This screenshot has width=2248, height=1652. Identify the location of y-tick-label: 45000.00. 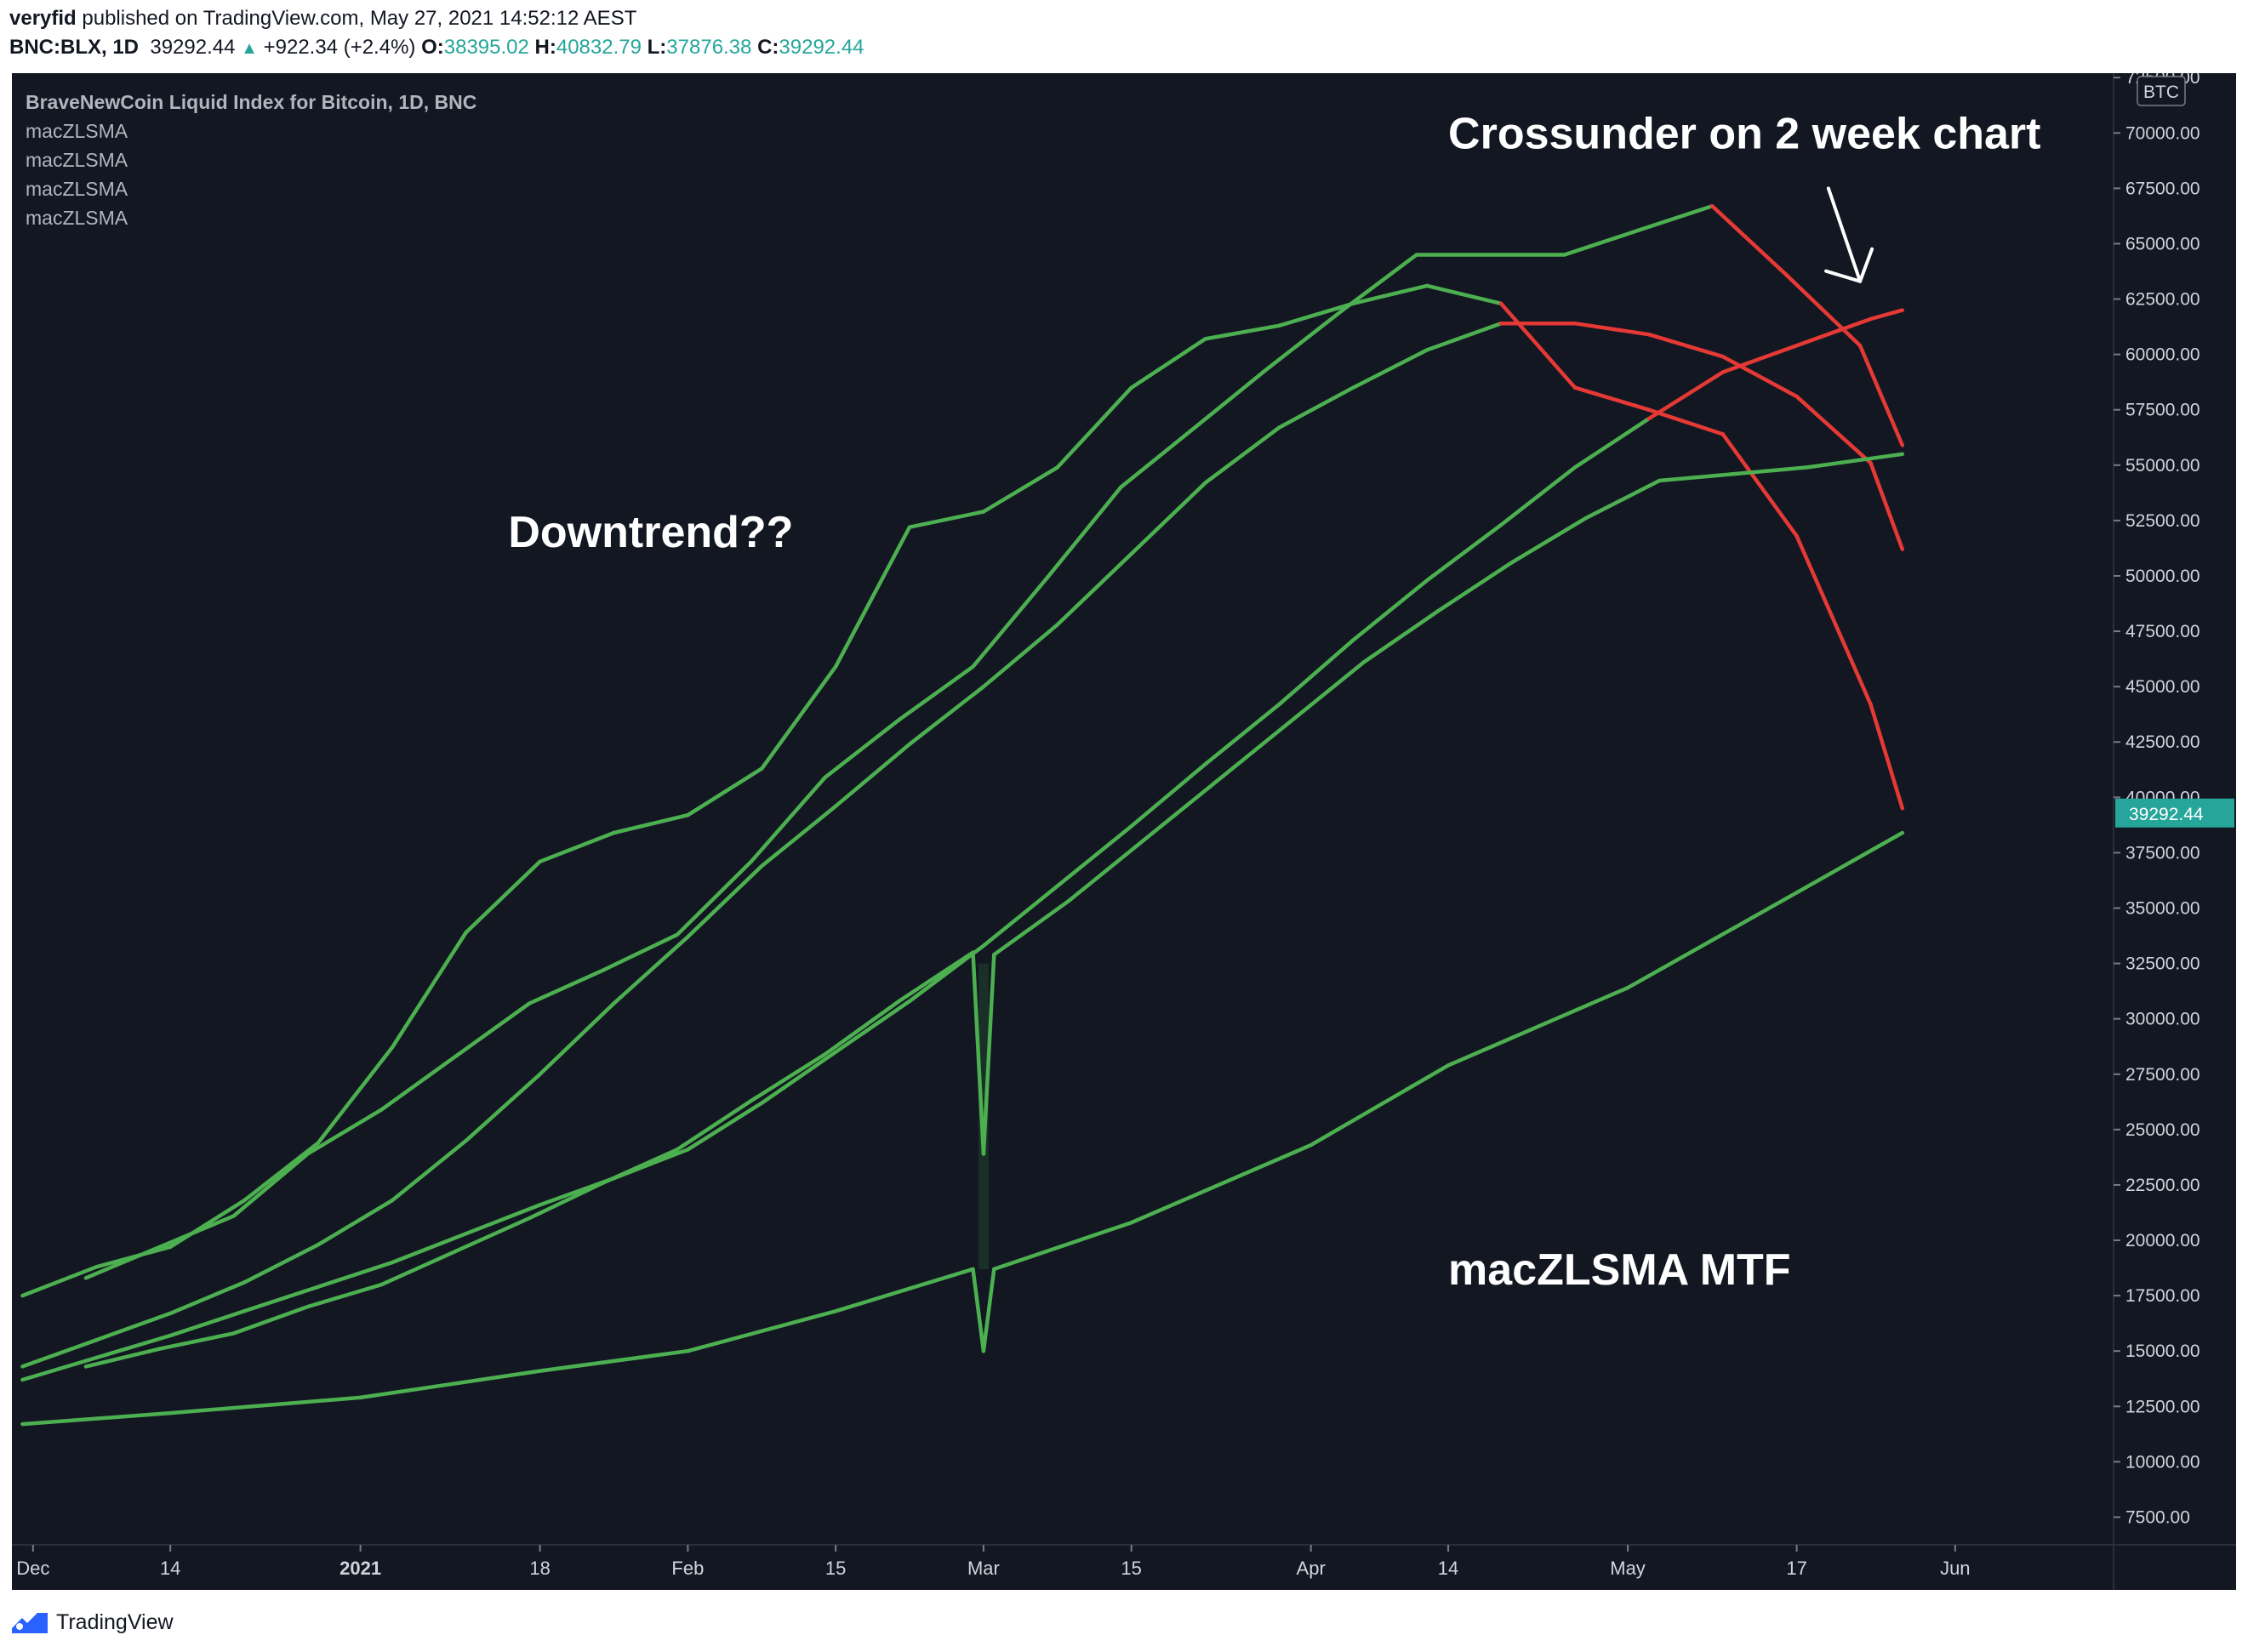
(2162, 687).